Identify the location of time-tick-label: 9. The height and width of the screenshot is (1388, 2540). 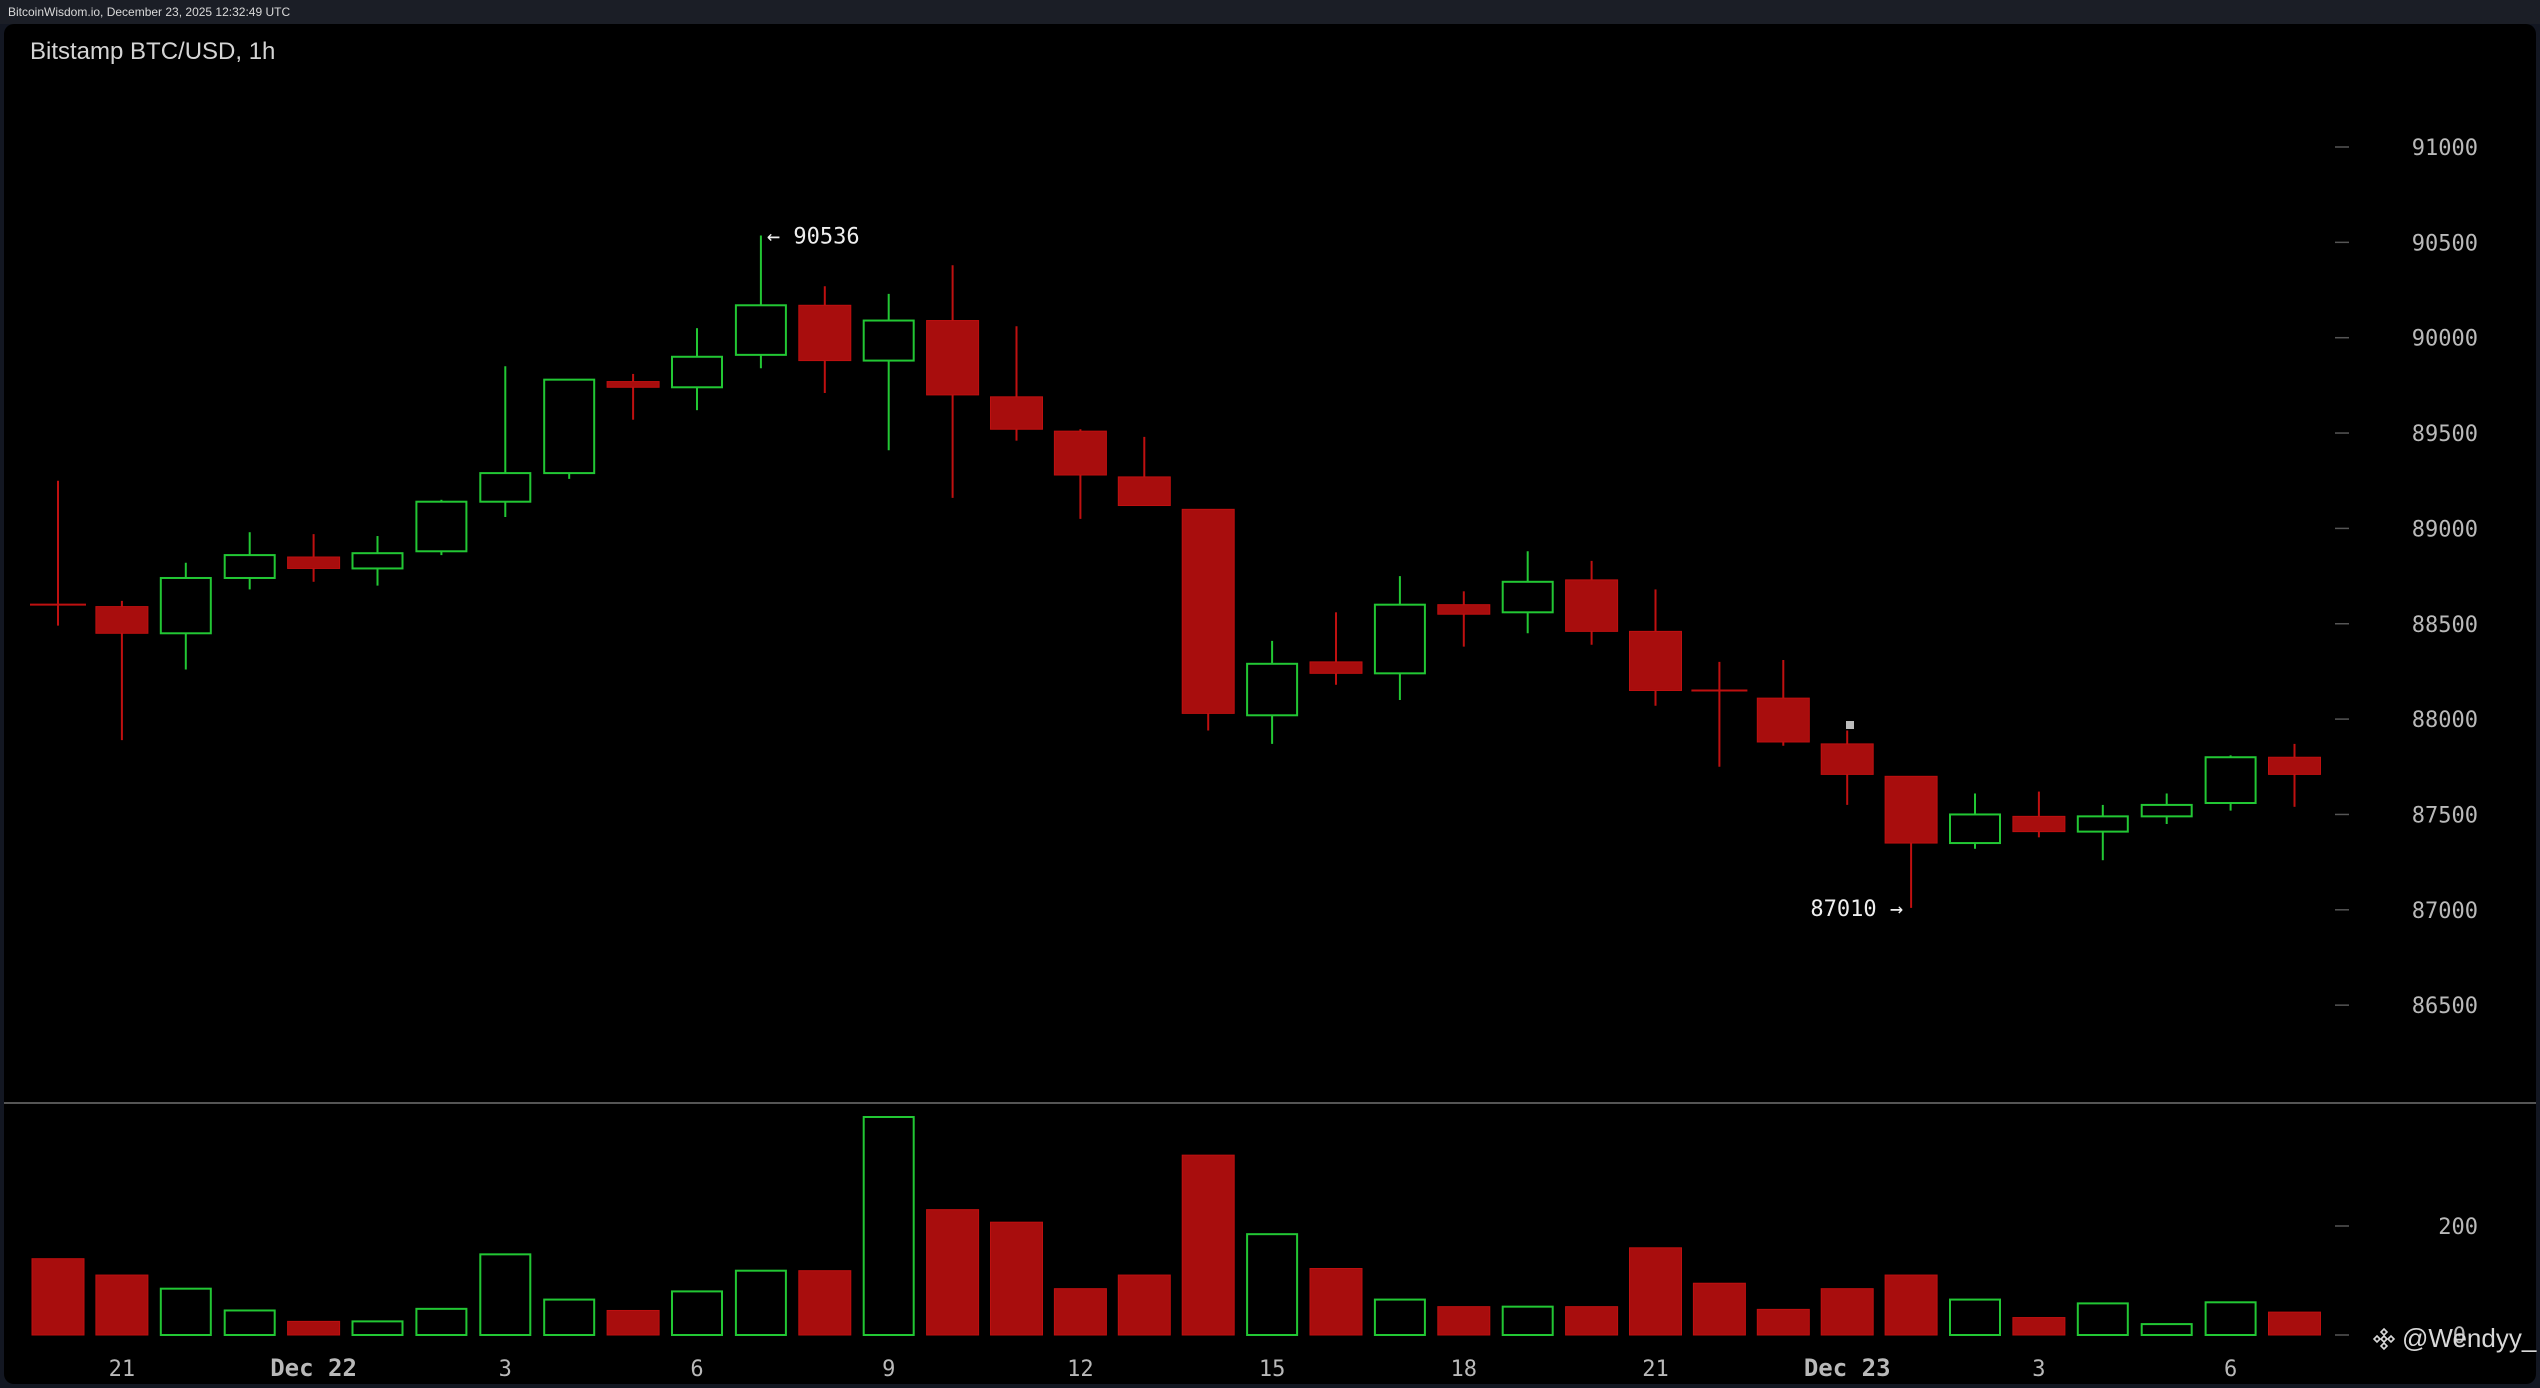
(888, 1369).